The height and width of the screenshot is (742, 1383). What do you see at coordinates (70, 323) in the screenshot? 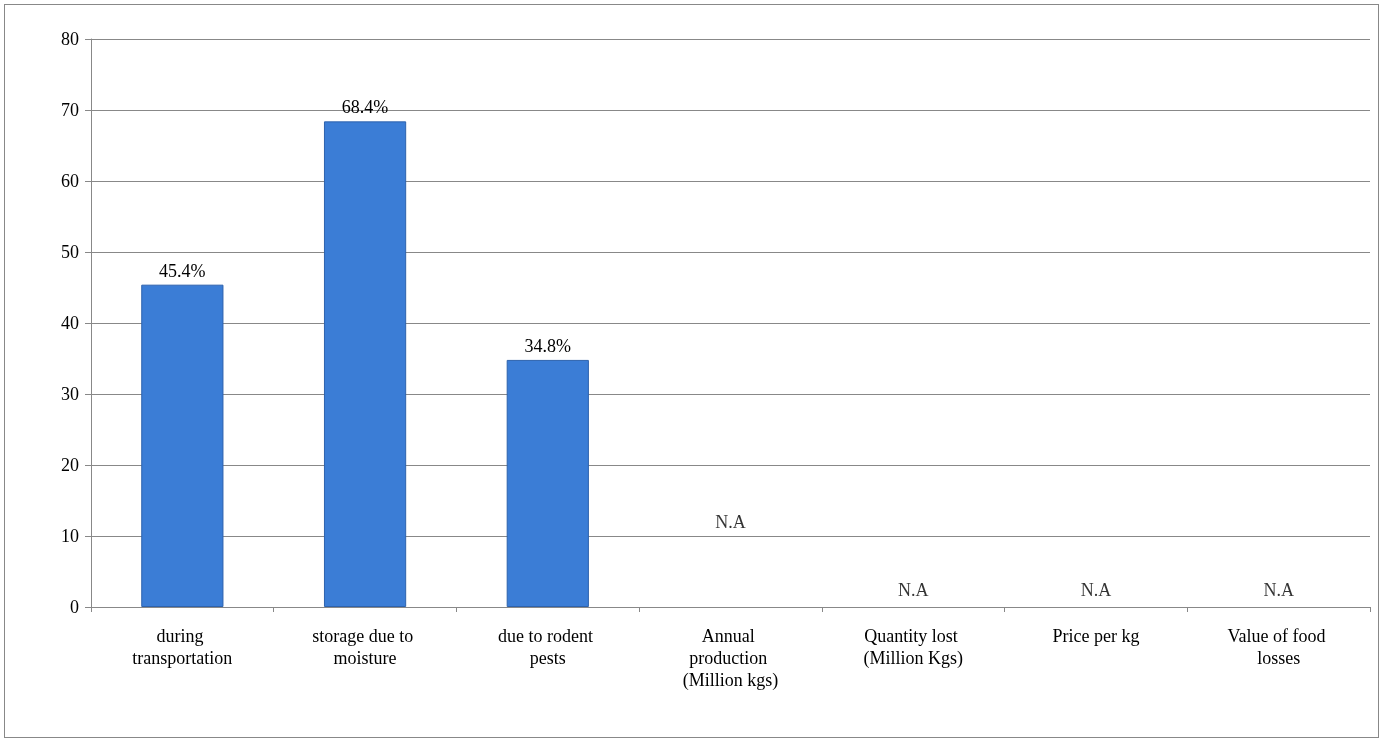
I see `y-tick-label: 40` at bounding box center [70, 323].